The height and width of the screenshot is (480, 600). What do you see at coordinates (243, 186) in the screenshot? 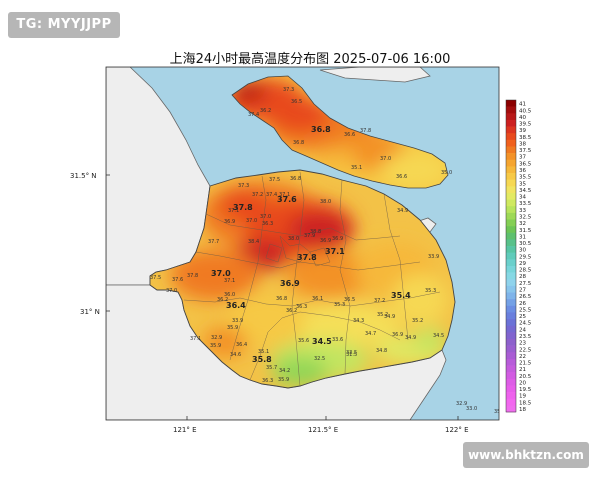
I see `small-temp-label: 37.3` at bounding box center [243, 186].